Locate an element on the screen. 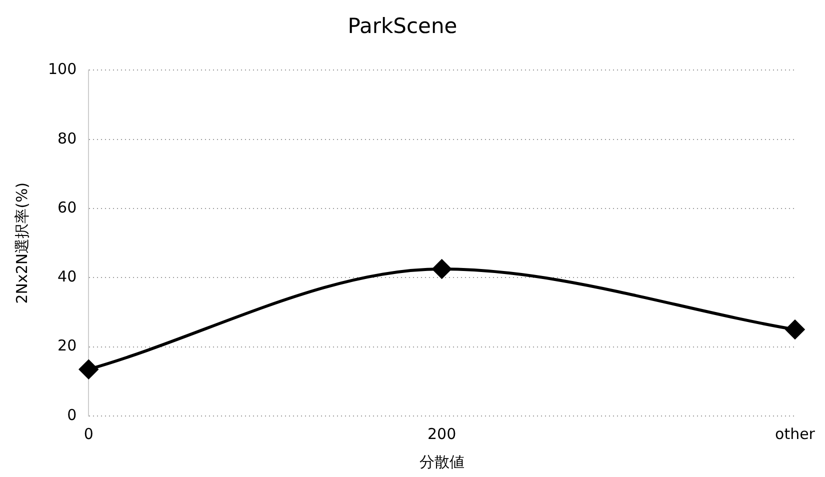 This screenshot has height=477, width=825. y-tick-label: 20 is located at coordinates (67, 345).